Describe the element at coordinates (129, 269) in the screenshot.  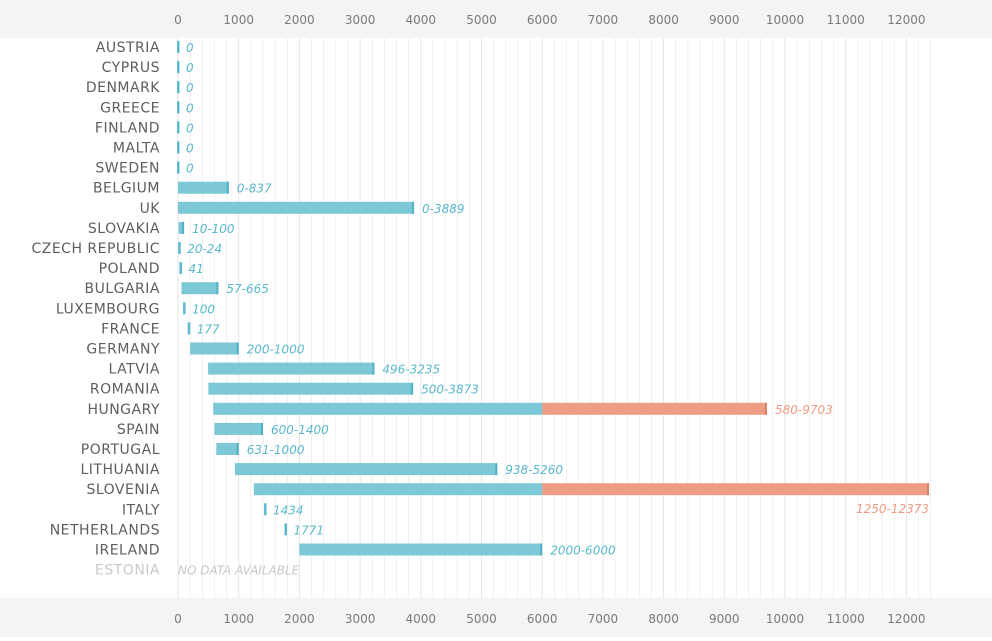
I see `country-label: POLAND` at that location.